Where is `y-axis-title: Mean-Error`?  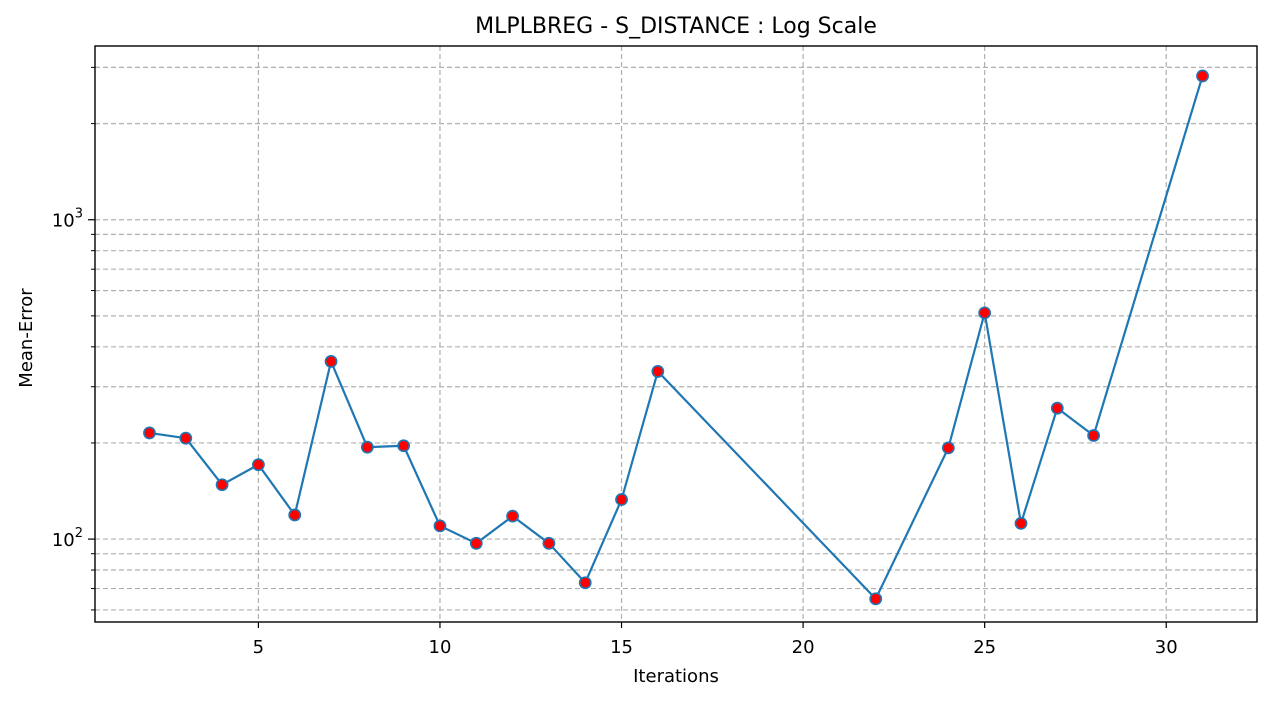 y-axis-title: Mean-Error is located at coordinates (26, 338).